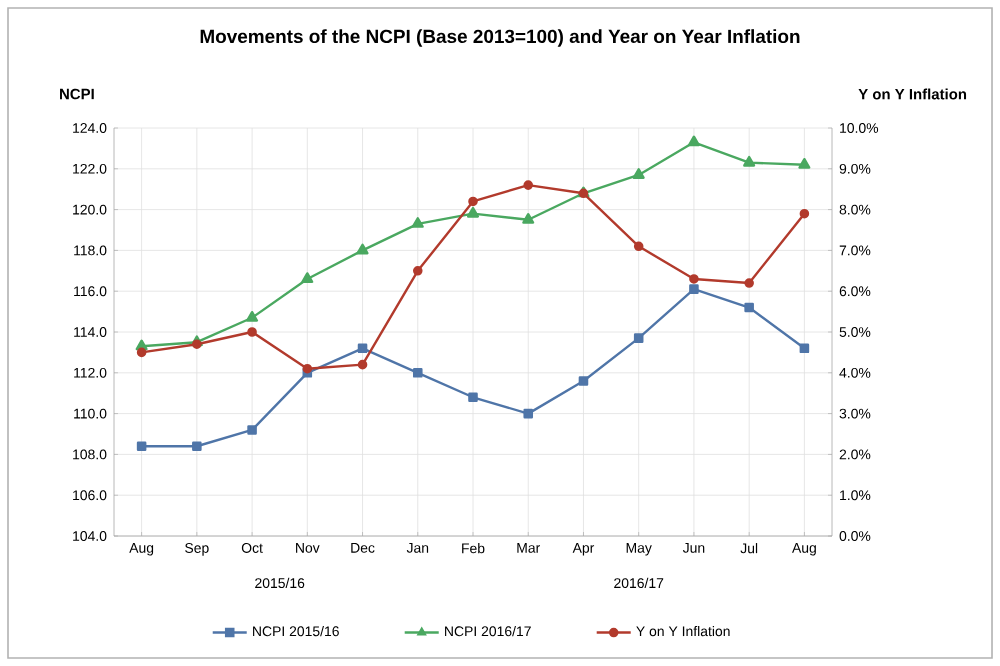  I want to click on chart-title: Movements of the NCPI (Base 2013=100) and Year on Year Inflation, so click(500, 38).